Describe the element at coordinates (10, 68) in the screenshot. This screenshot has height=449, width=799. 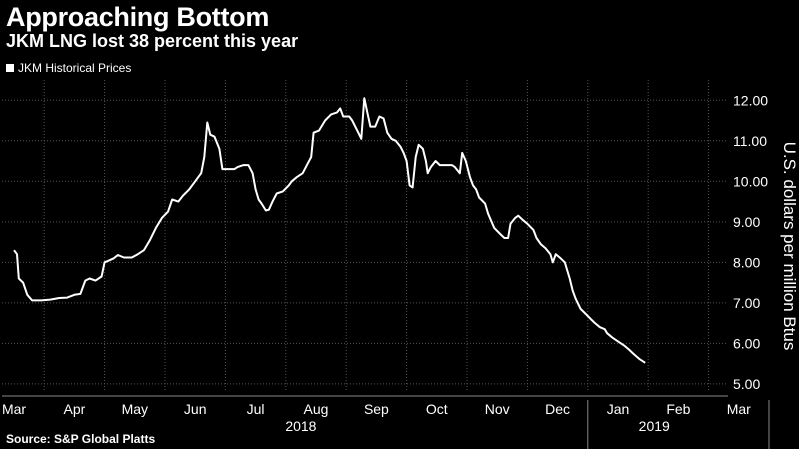
I see `legend-swatch` at that location.